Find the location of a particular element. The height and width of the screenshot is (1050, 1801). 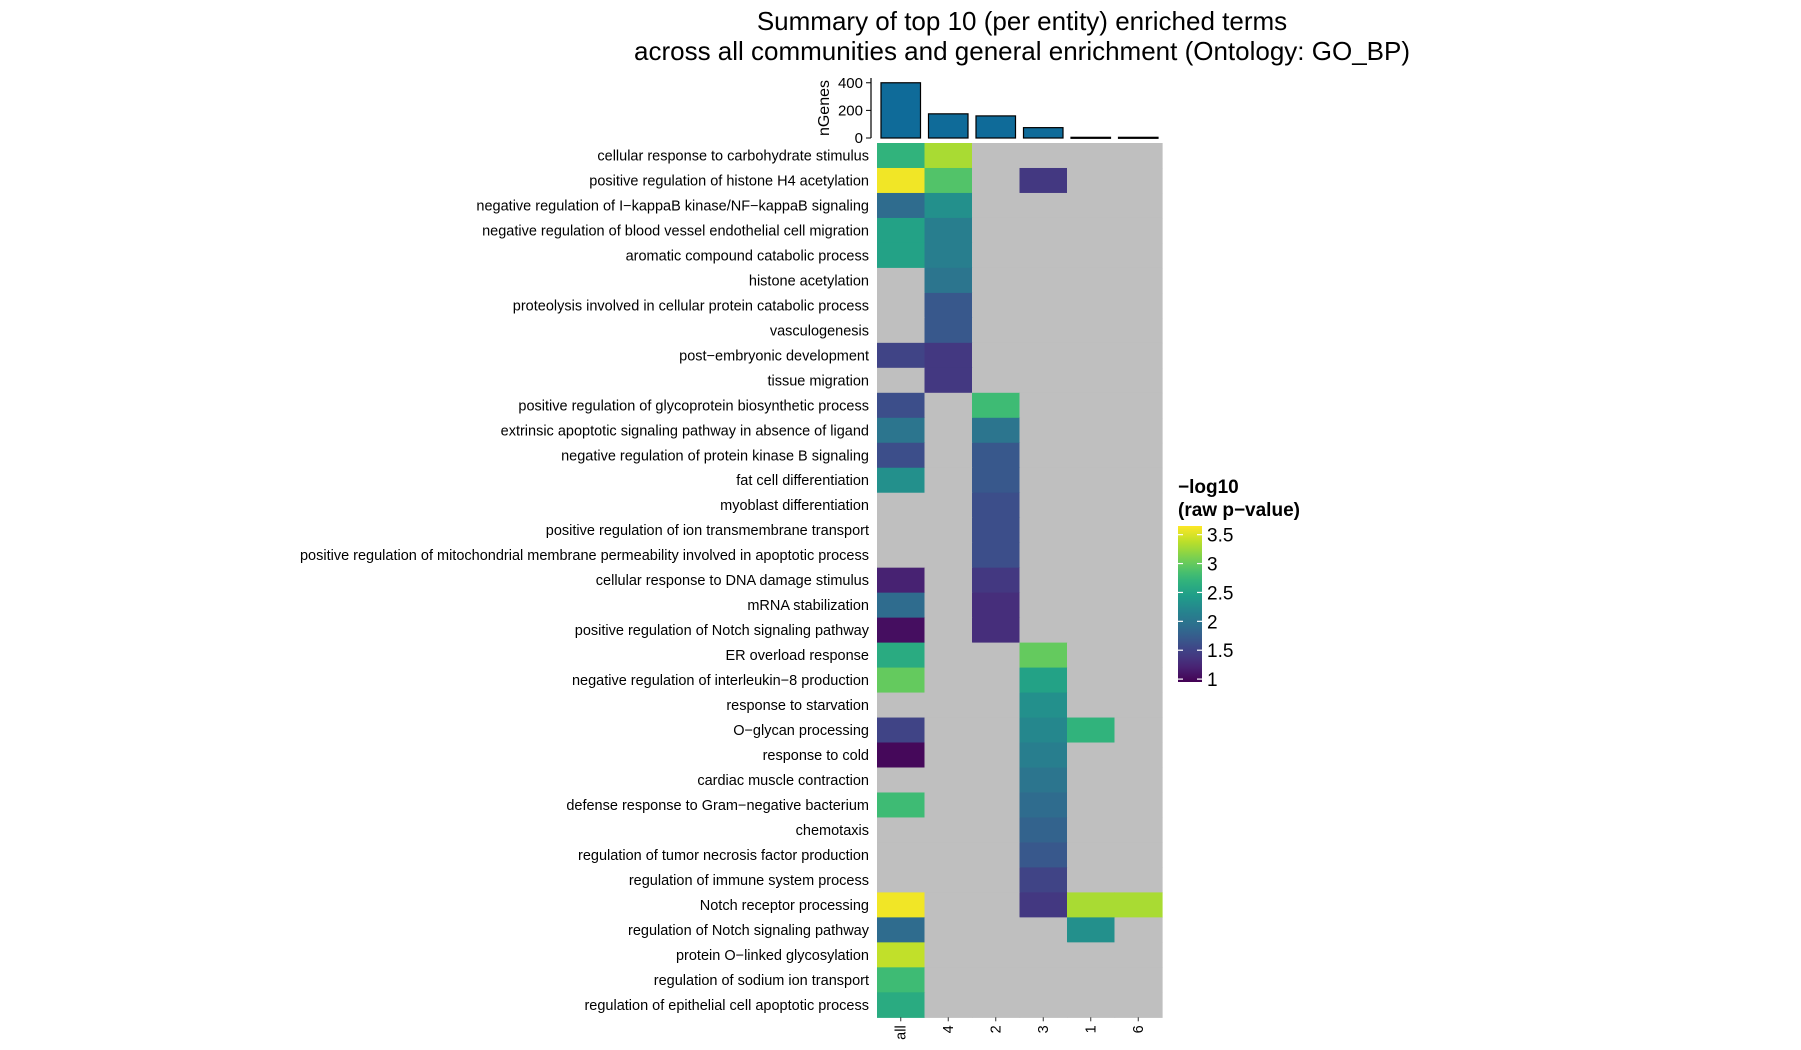

term-label: chemotaxis is located at coordinates (832, 831).